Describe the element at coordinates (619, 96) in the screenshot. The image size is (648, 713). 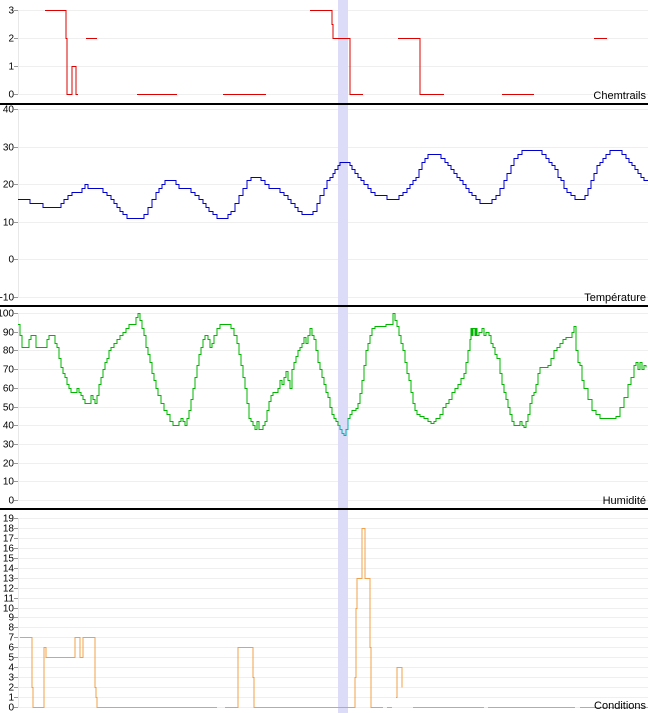
I see `panel-title-chemtrails: Chemtrails` at that location.